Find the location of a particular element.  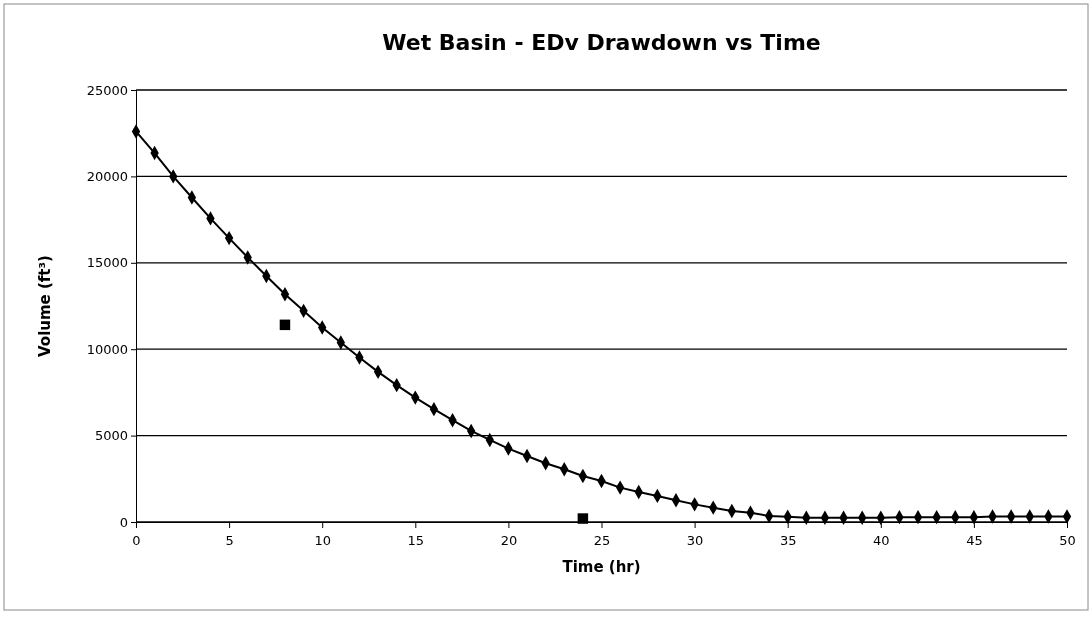

x-axis-title: Time (hr) is located at coordinates (601, 567).